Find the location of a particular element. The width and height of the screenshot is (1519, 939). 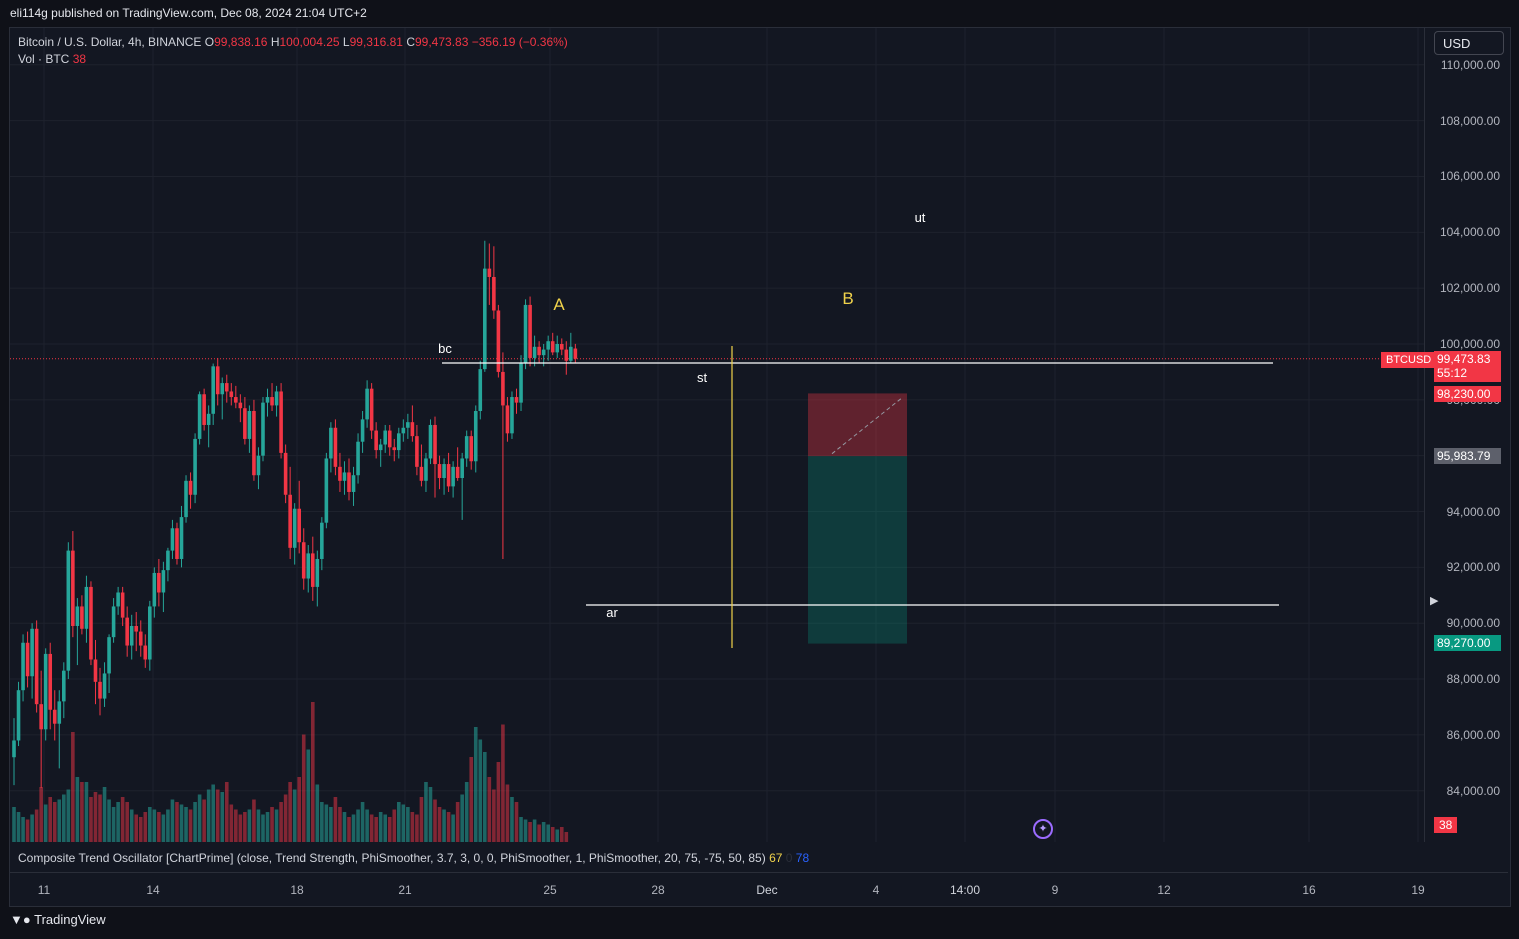

price-tick-label: 88,000.00 is located at coordinates (1473, 679).